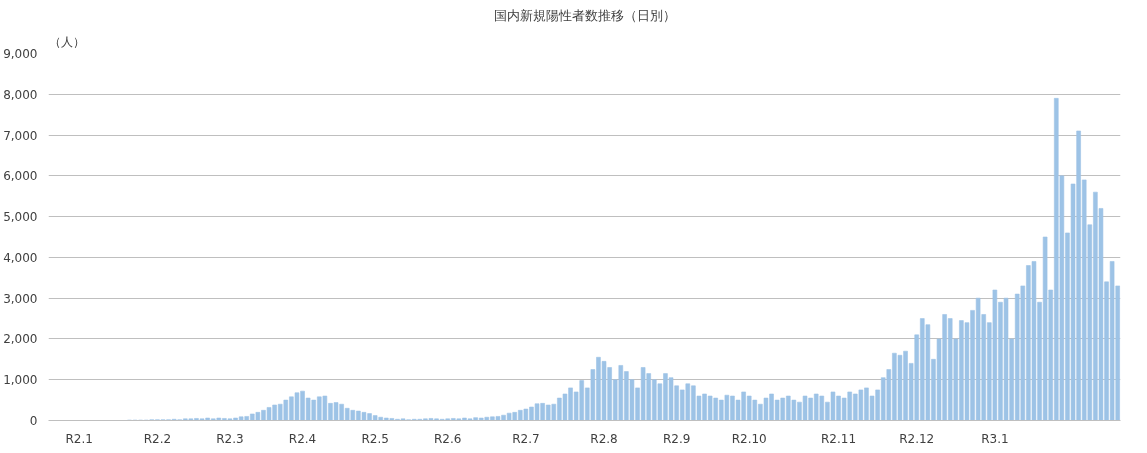 The image size is (1147, 453). I want to click on x-tick-label: R2.4, so click(302, 438).